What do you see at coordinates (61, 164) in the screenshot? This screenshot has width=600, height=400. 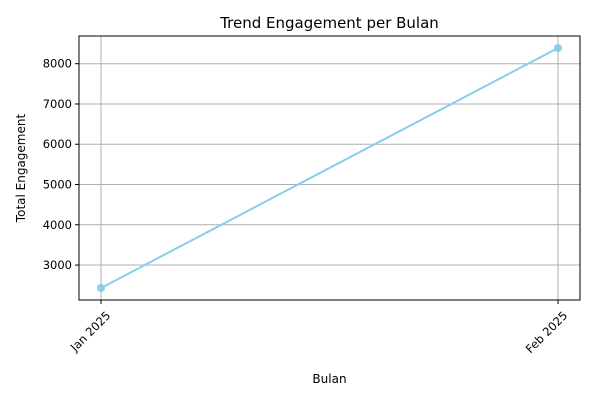 I see `y-axis-ticks: 3000 4000 5000 6000 7000 8000` at bounding box center [61, 164].